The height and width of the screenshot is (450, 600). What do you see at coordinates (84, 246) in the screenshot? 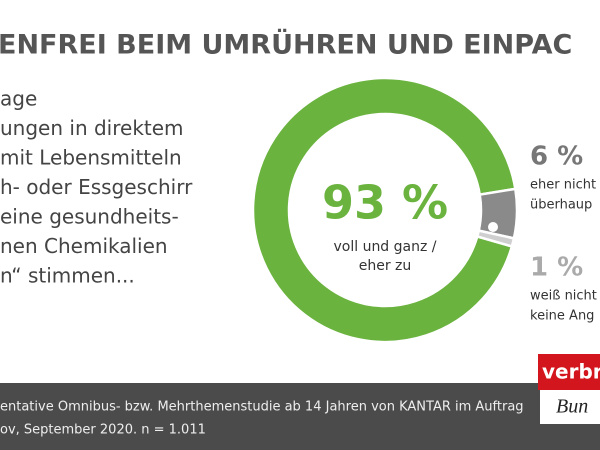
I see `question-line: nen Chemikalien` at bounding box center [84, 246].